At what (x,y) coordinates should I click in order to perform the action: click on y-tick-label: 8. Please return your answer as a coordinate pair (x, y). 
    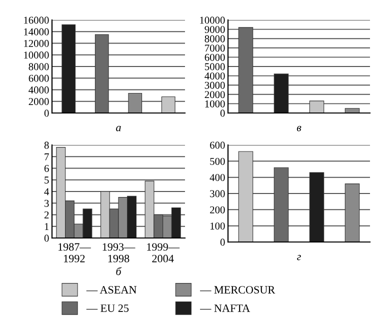
    Looking at the image, I should click on (46, 145).